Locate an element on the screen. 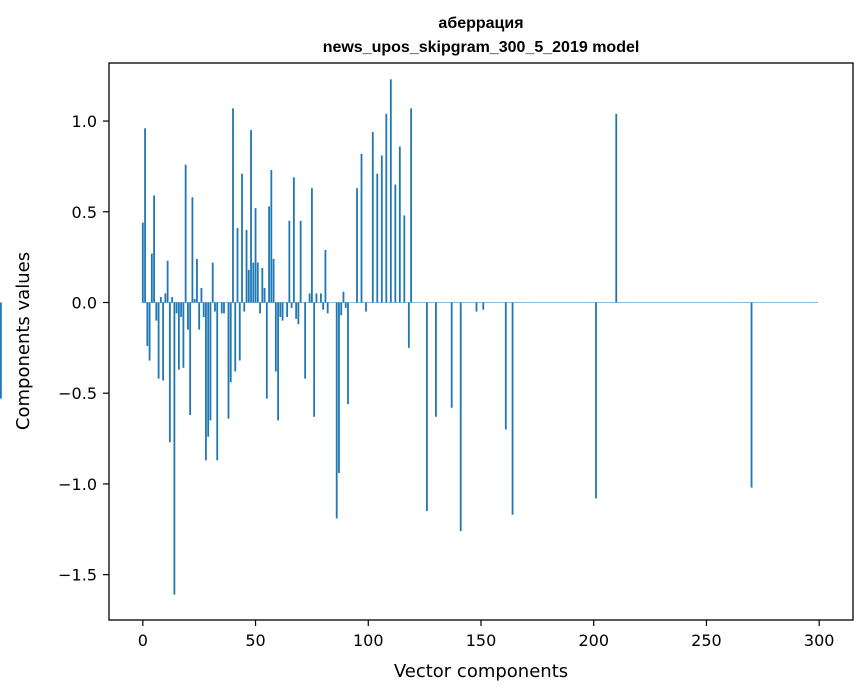 The width and height of the screenshot is (867, 696). x-tick-label: 200 is located at coordinates (593, 640).